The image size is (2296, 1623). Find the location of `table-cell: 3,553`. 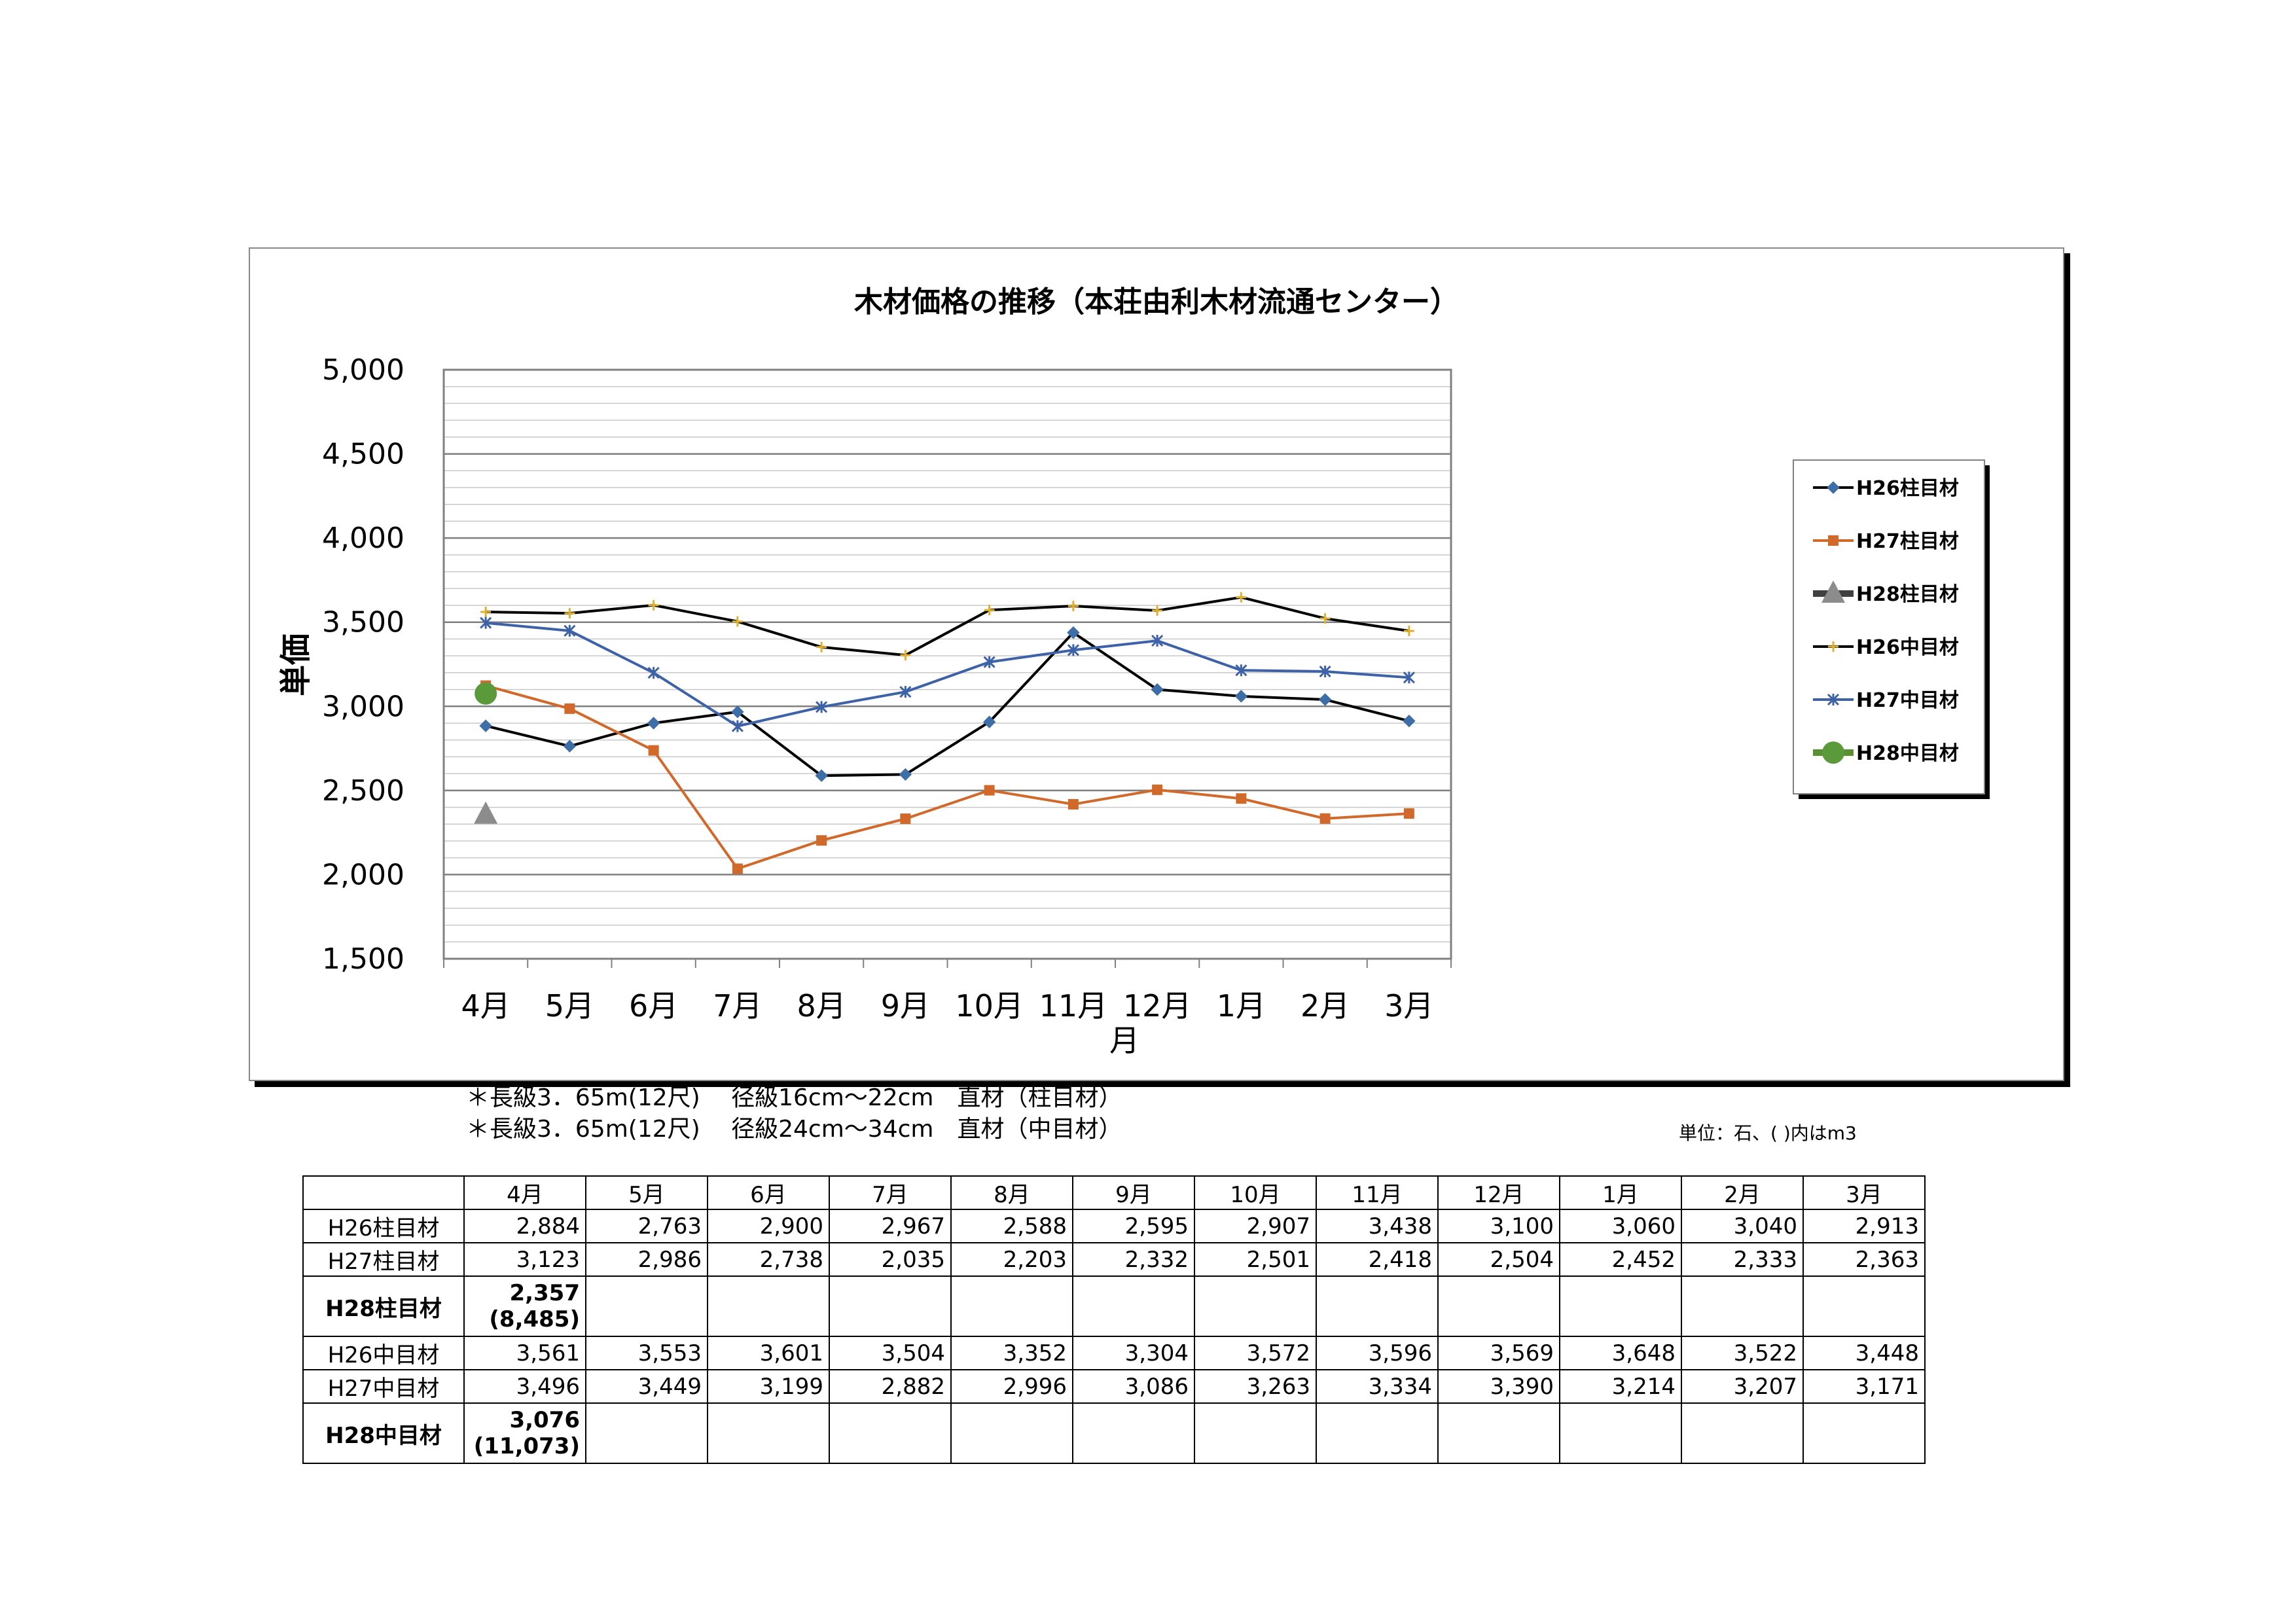

table-cell: 3,553 is located at coordinates (646, 1353).